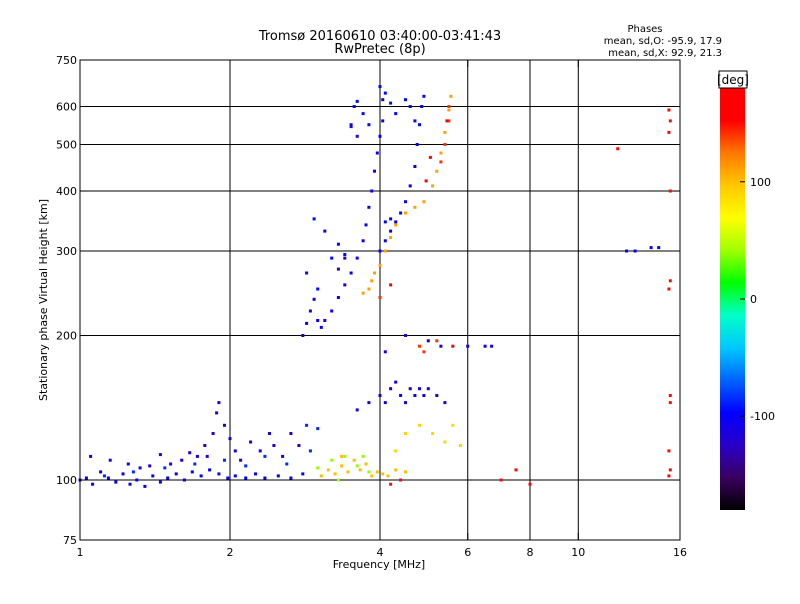  Describe the element at coordinates (43, 300) in the screenshot. I see `y-axis-label: Stationary phase Virtual Height [km]` at that location.